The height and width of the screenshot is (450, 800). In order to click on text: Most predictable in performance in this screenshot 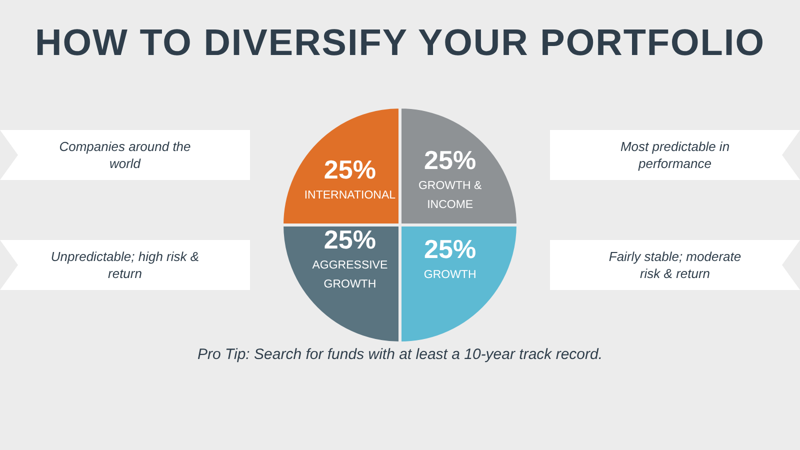, I will do `click(675, 155)`.